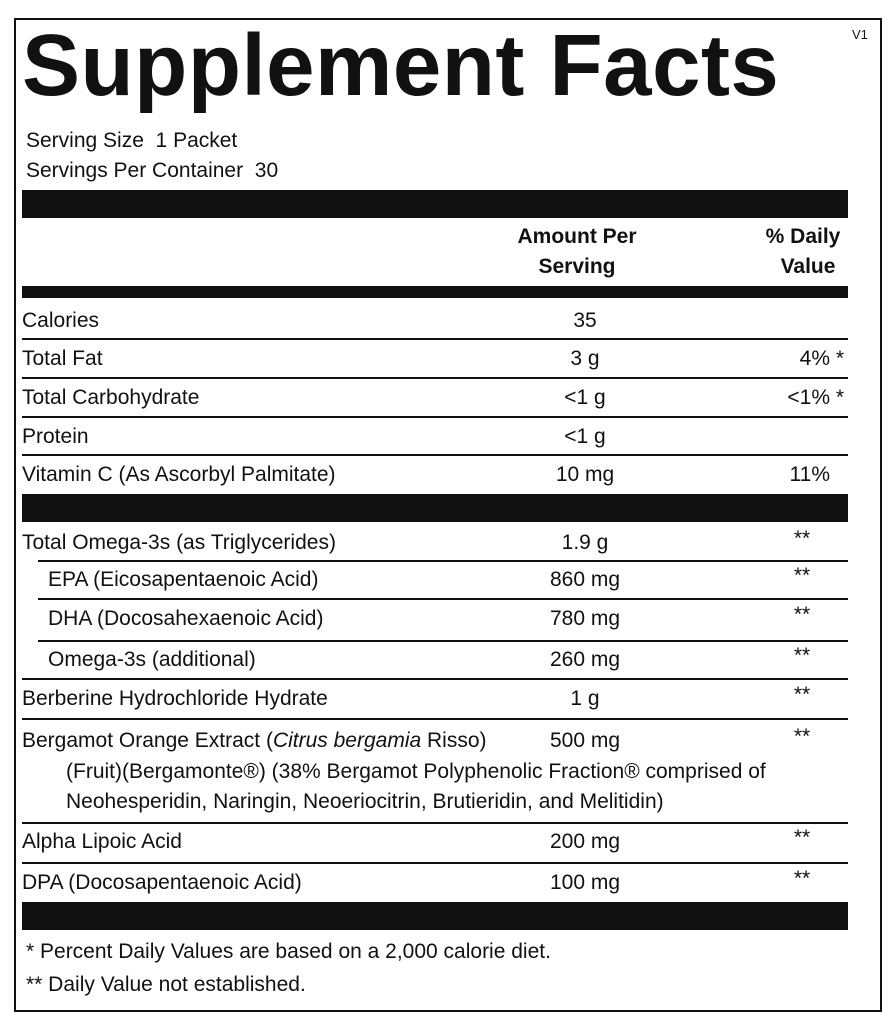 This screenshot has width=896, height=1024. Describe the element at coordinates (166, 984) in the screenshot. I see `footnote: ** Daily Value not established.` at that location.